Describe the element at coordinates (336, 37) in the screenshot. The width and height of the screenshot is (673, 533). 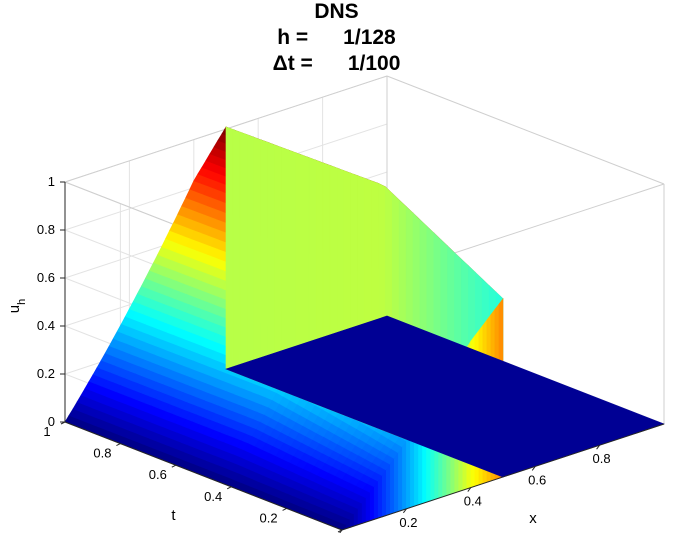
I see `chart-subtitle-h: h = 1/128` at that location.